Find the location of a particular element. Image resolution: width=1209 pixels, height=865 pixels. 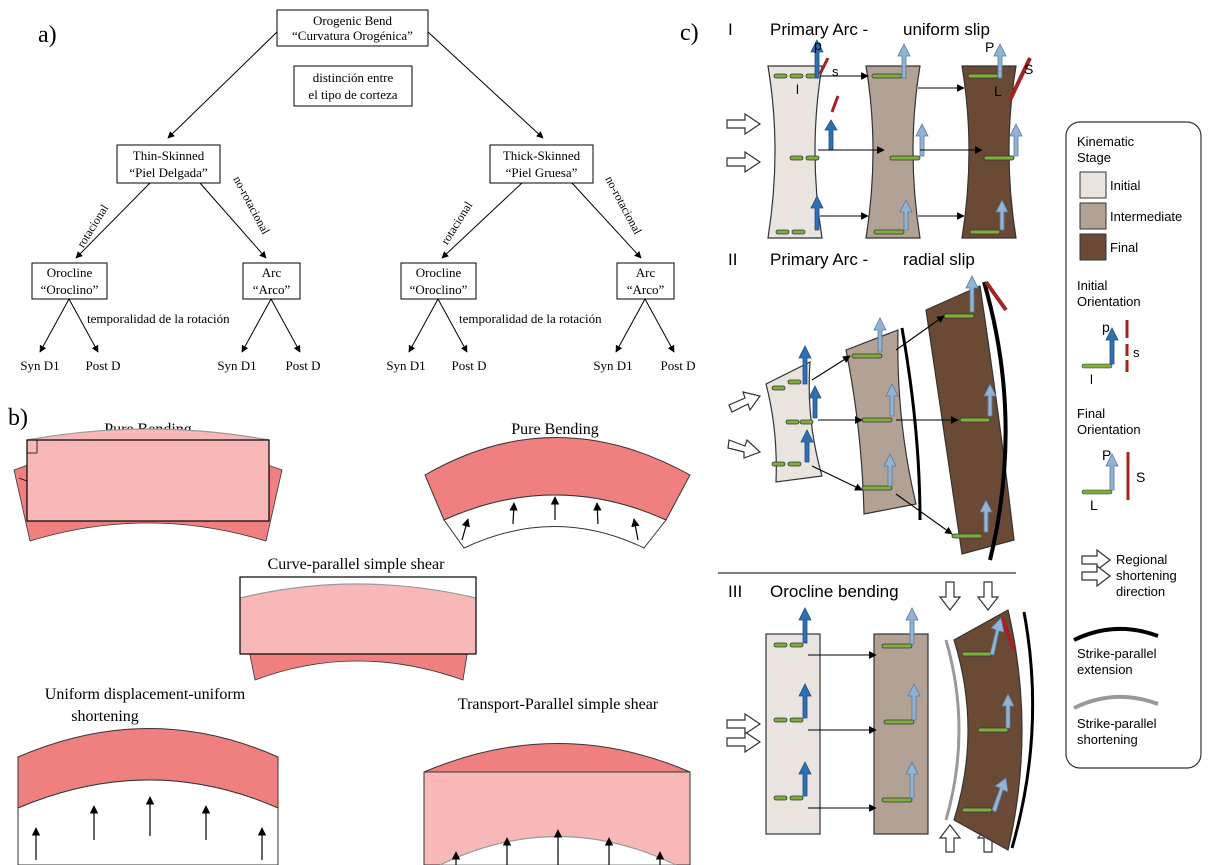

transport-top-cap is located at coordinates (557, 758).